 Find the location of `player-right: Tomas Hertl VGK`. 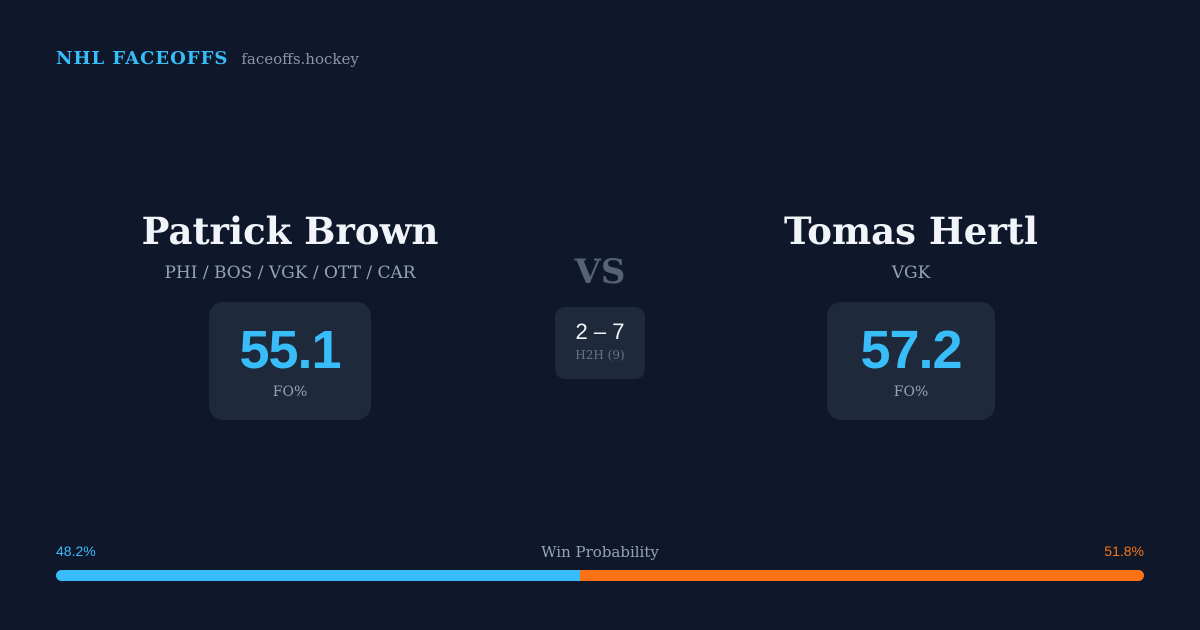

player-right: Tomas Hertl VGK is located at coordinates (911, 245).